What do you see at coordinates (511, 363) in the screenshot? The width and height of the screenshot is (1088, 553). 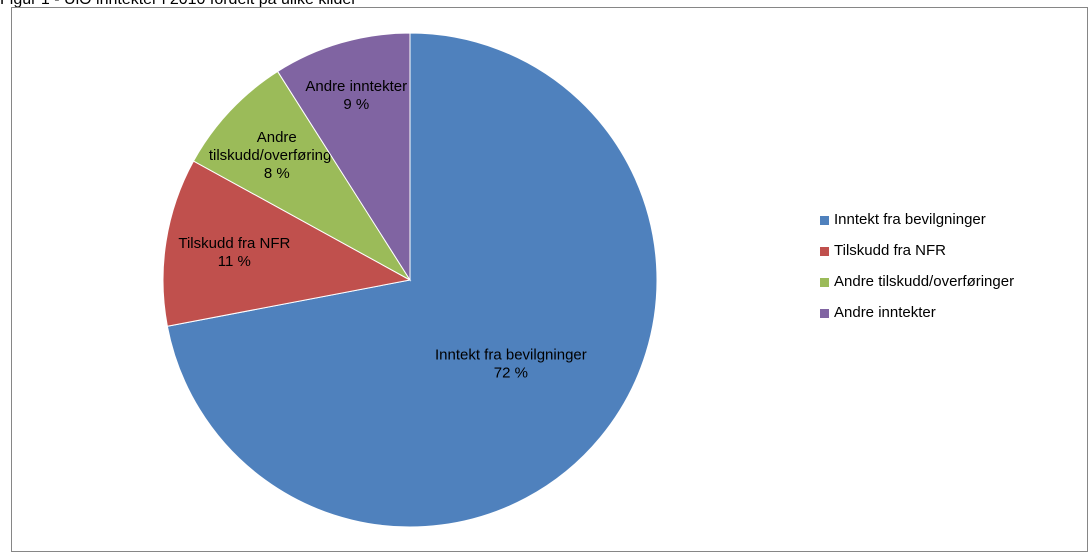 I see `slice-label-1: Inntekt fra bevilgninger 72 %` at bounding box center [511, 363].